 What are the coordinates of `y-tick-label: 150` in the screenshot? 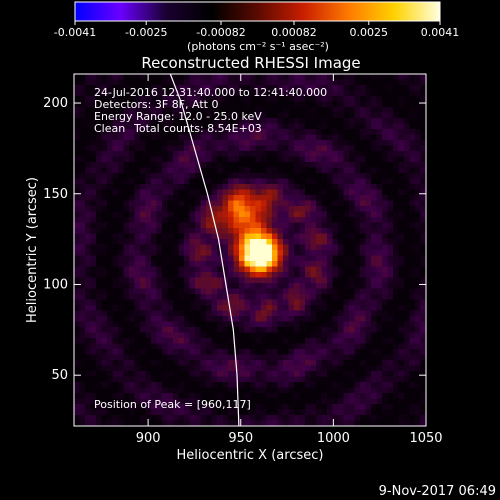 It's located at (55, 194).